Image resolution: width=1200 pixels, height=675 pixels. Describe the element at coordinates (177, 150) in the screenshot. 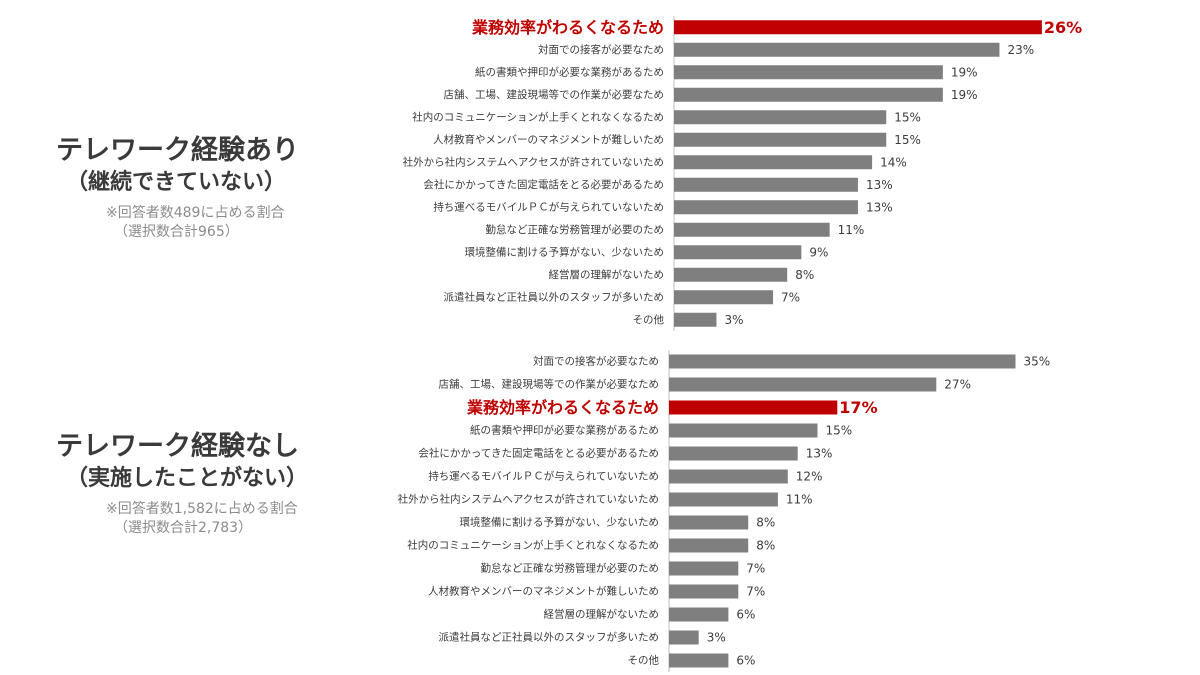

I see `group-title: テレワーク経験あり` at that location.